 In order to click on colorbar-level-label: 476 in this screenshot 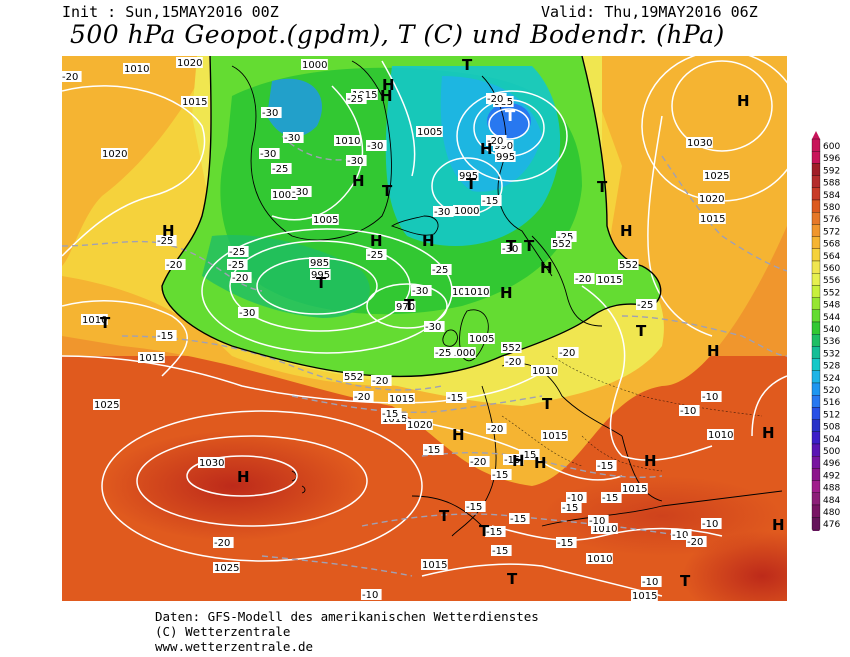, I will do `click(831, 525)`.